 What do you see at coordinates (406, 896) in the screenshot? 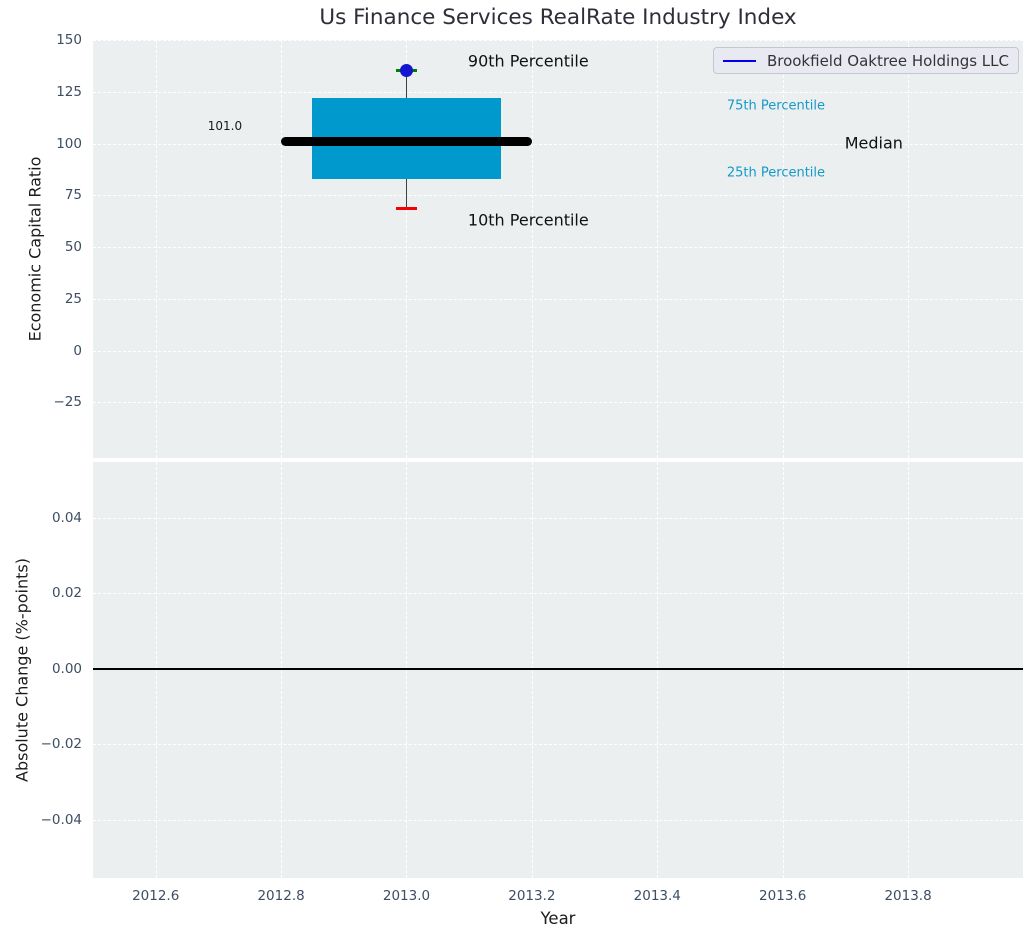
I see `x-tick-label: 2013.0` at bounding box center [406, 896].